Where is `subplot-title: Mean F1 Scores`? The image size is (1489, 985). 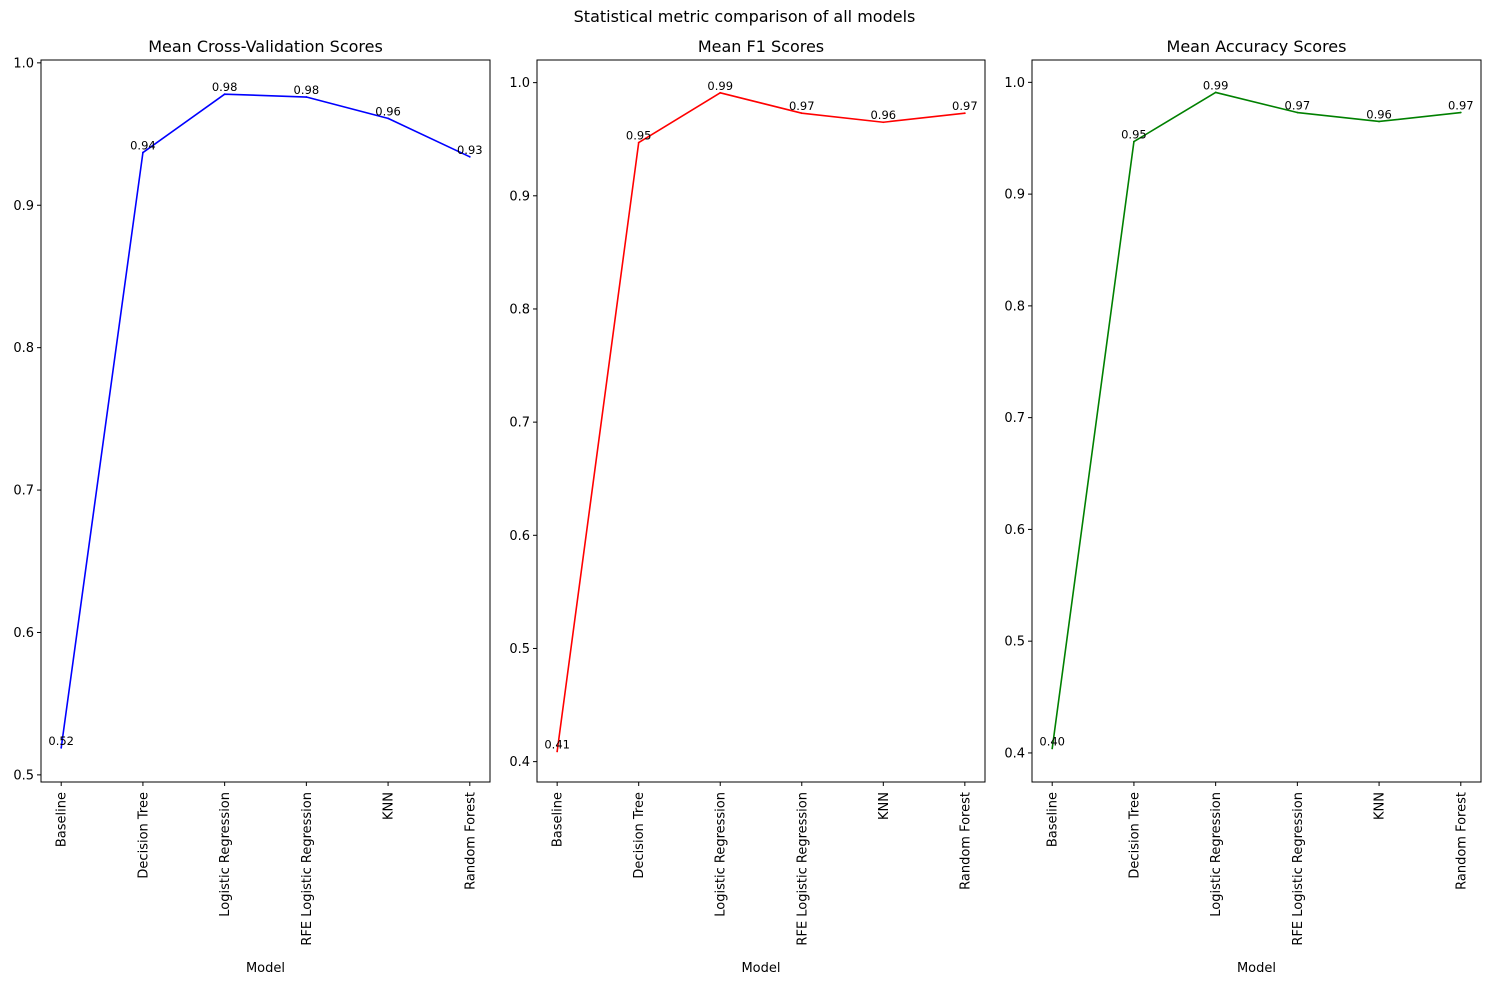
subplot-title: Mean F1 Scores is located at coordinates (761, 46).